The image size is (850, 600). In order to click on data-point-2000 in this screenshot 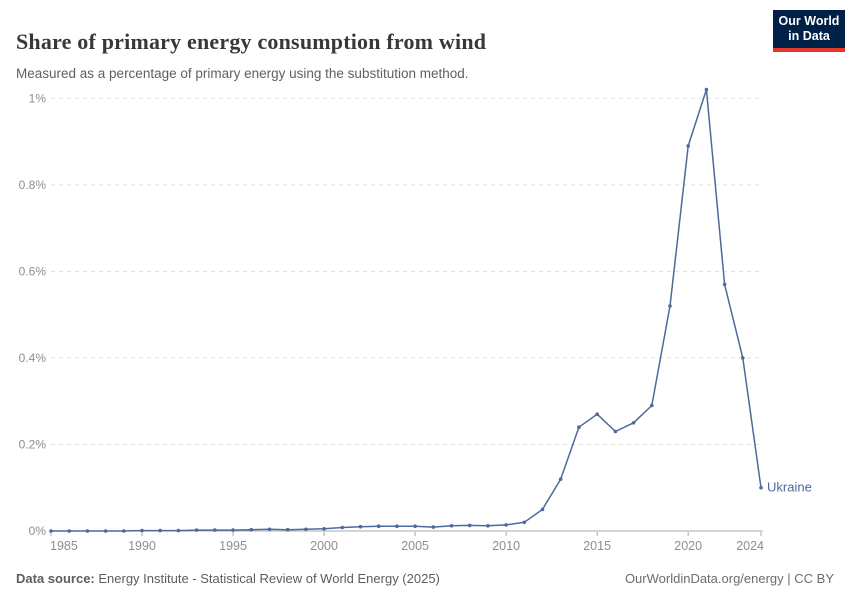, I will do `click(324, 529)`.